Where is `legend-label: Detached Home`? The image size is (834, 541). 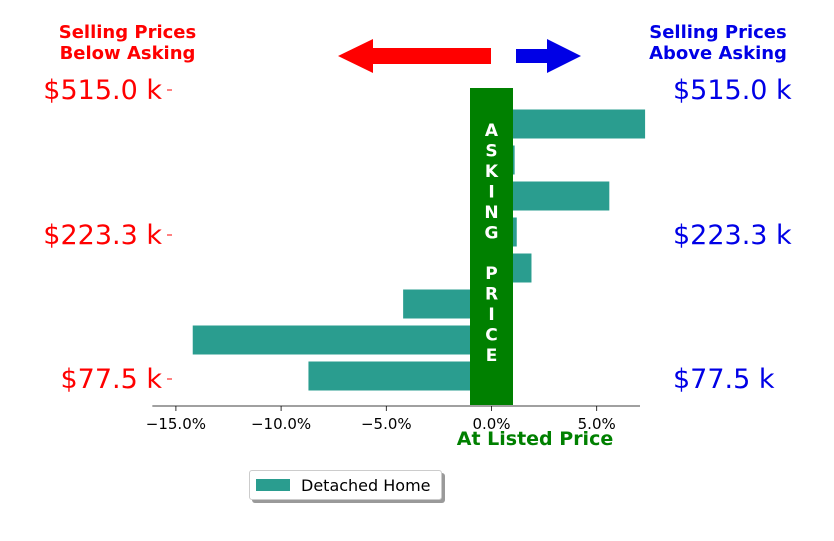
legend-label: Detached Home is located at coordinates (366, 485).